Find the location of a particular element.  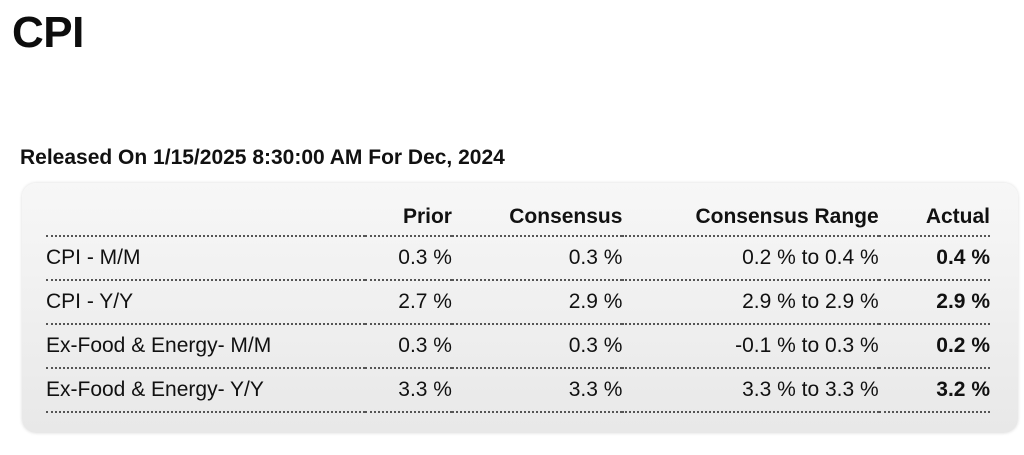

consensus-range-value: 3.3 % to 3.3 % is located at coordinates (750, 390).